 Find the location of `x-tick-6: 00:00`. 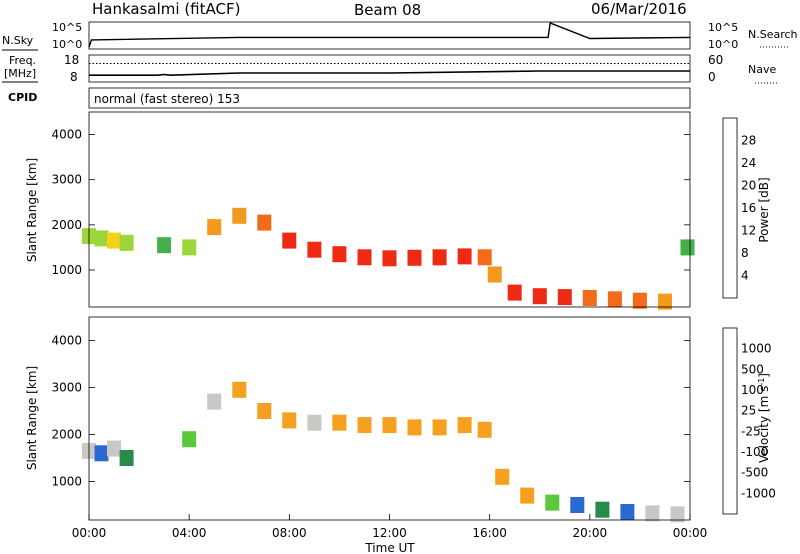

x-tick-6: 00:00 is located at coordinates (690, 533).